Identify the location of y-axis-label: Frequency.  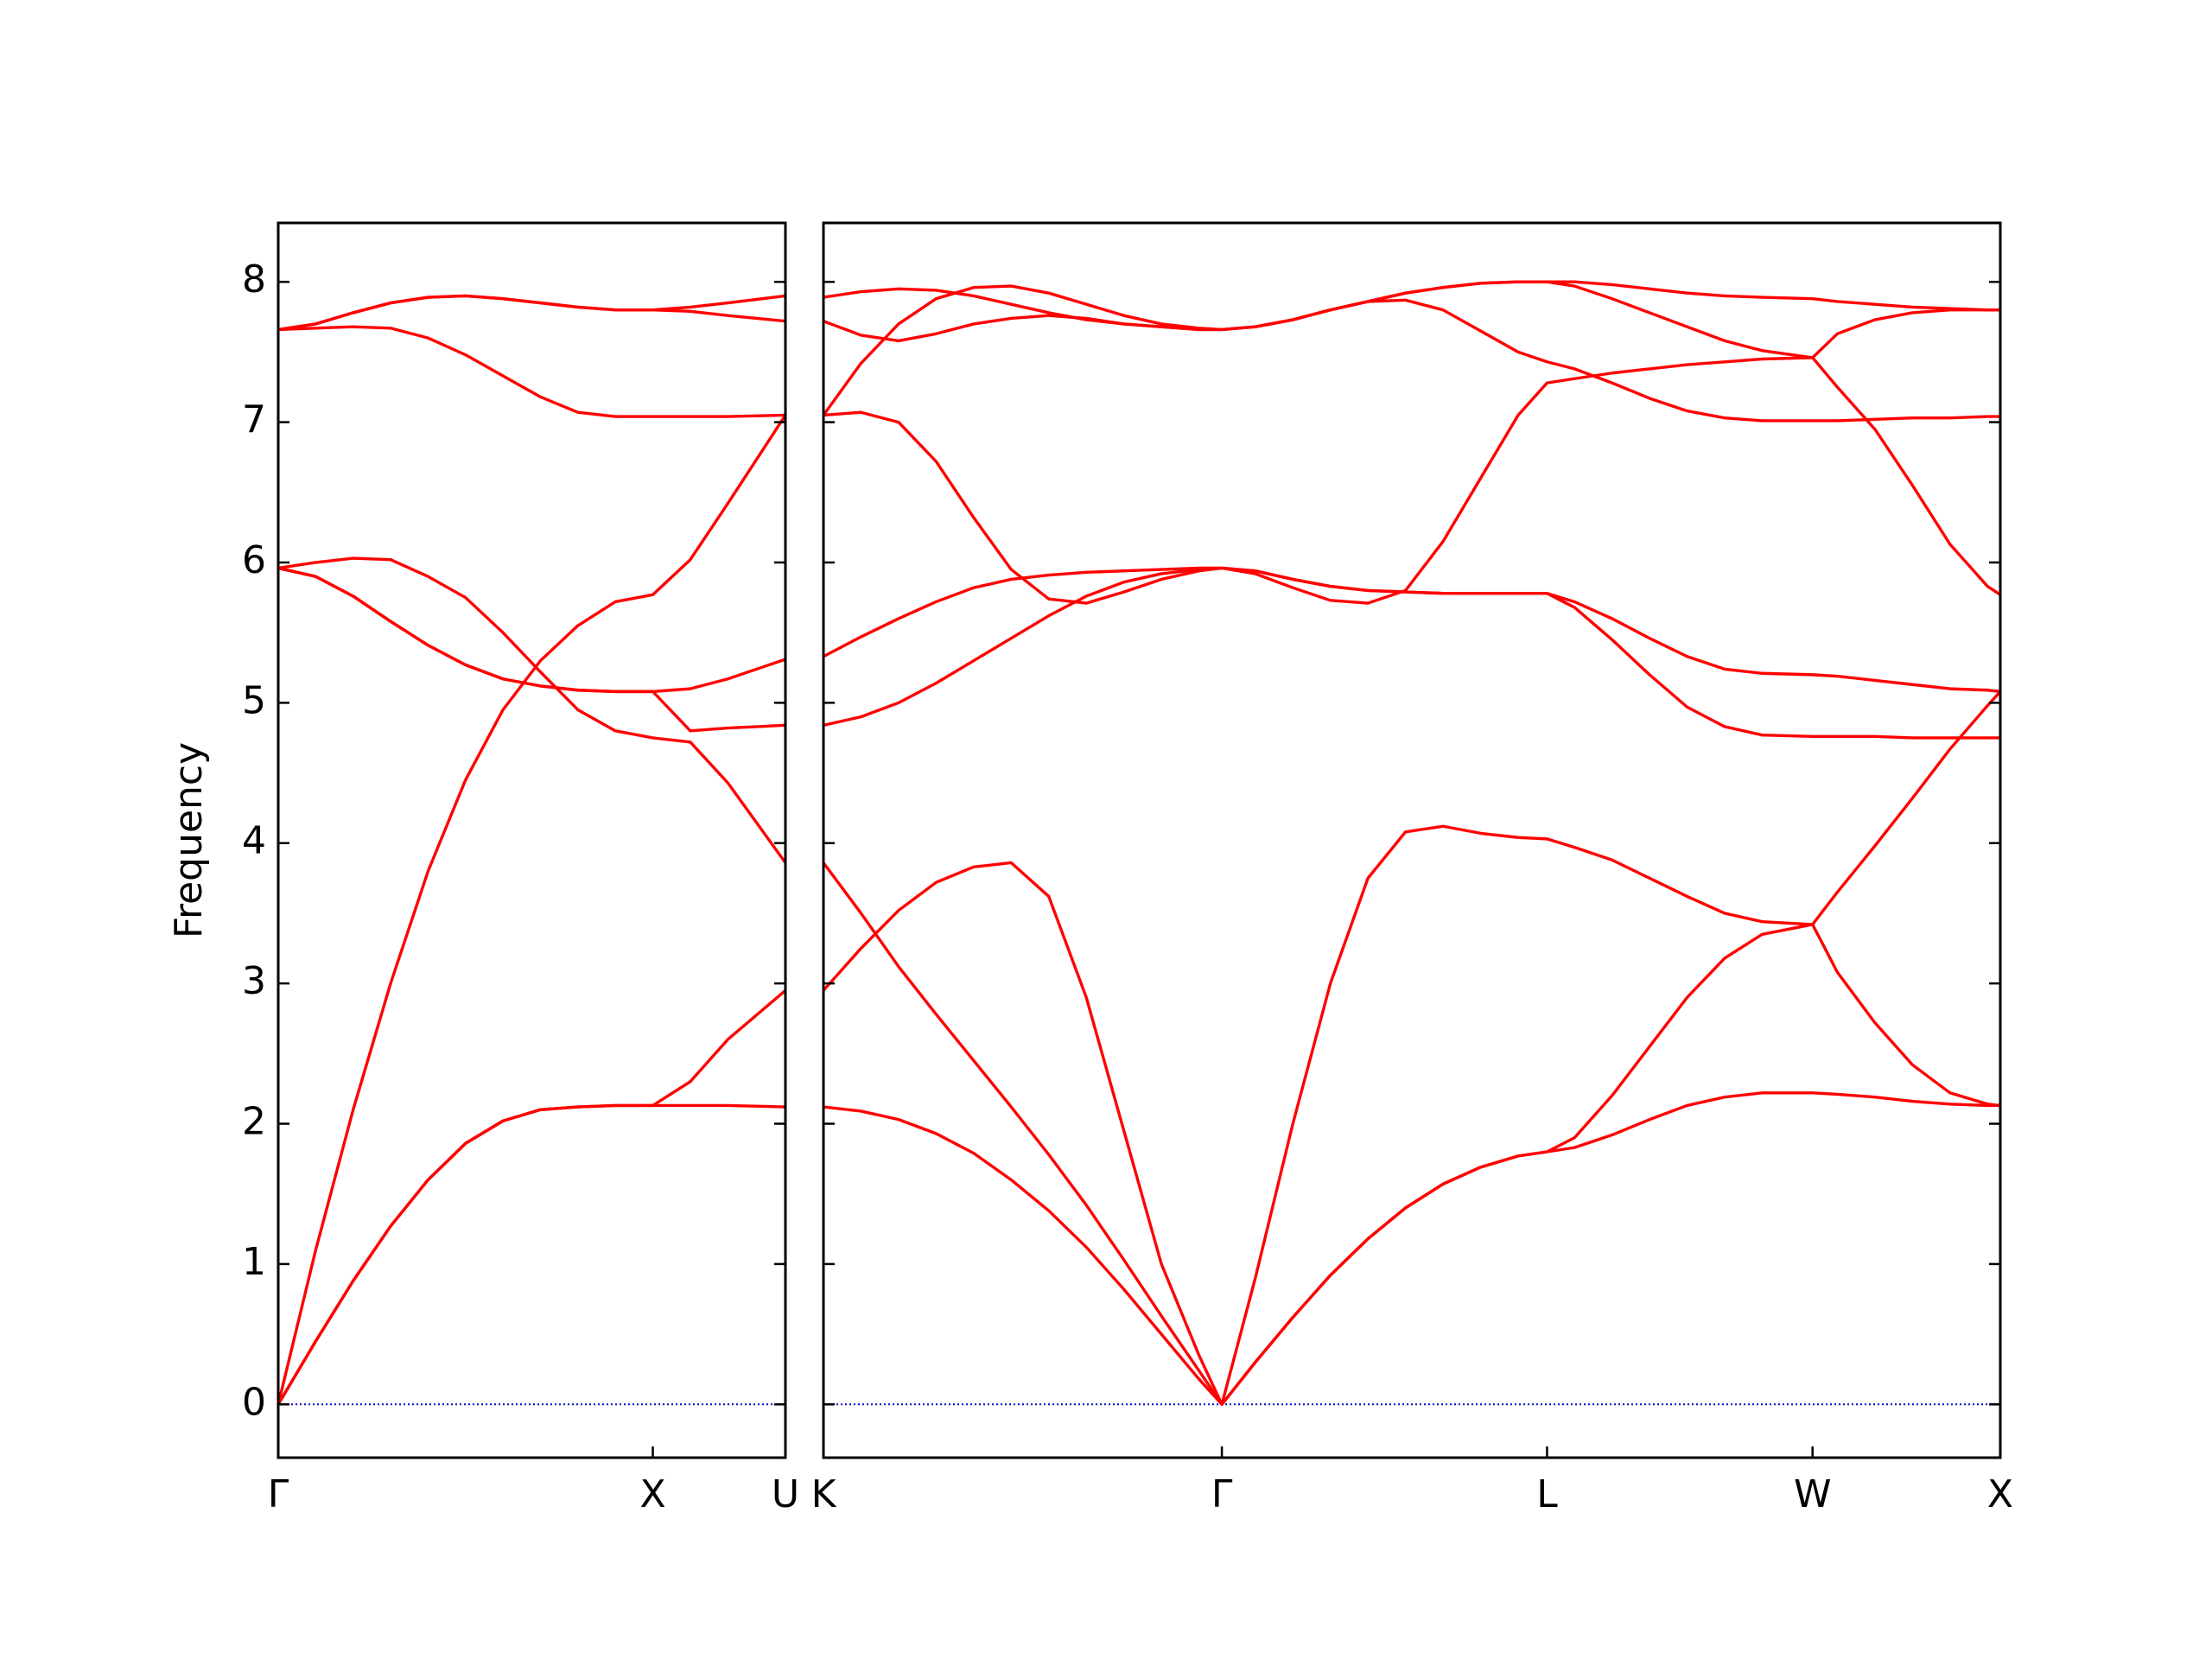
(189, 840).